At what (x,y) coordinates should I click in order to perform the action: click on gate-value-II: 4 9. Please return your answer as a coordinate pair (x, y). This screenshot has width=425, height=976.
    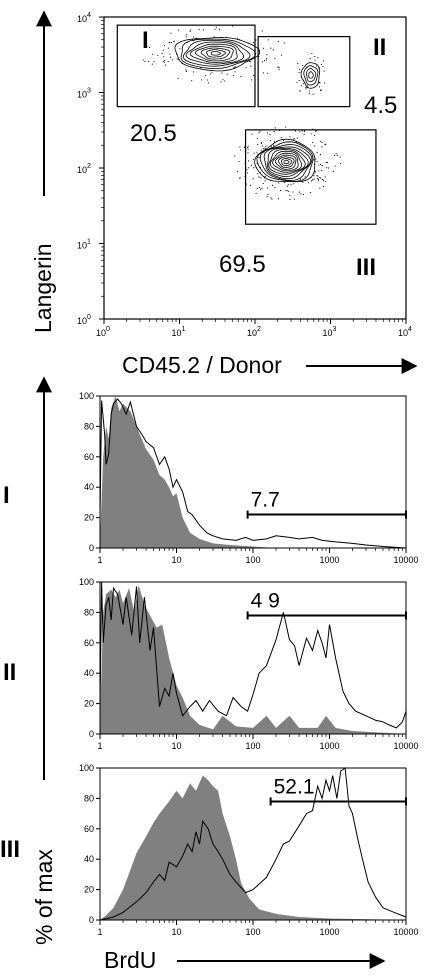
    Looking at the image, I should click on (265, 600).